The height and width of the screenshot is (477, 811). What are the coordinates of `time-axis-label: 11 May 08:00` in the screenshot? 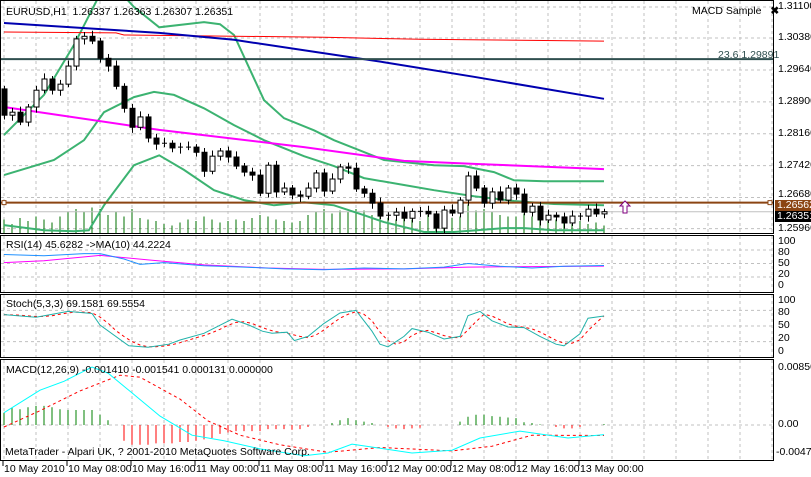 It's located at (291, 469).